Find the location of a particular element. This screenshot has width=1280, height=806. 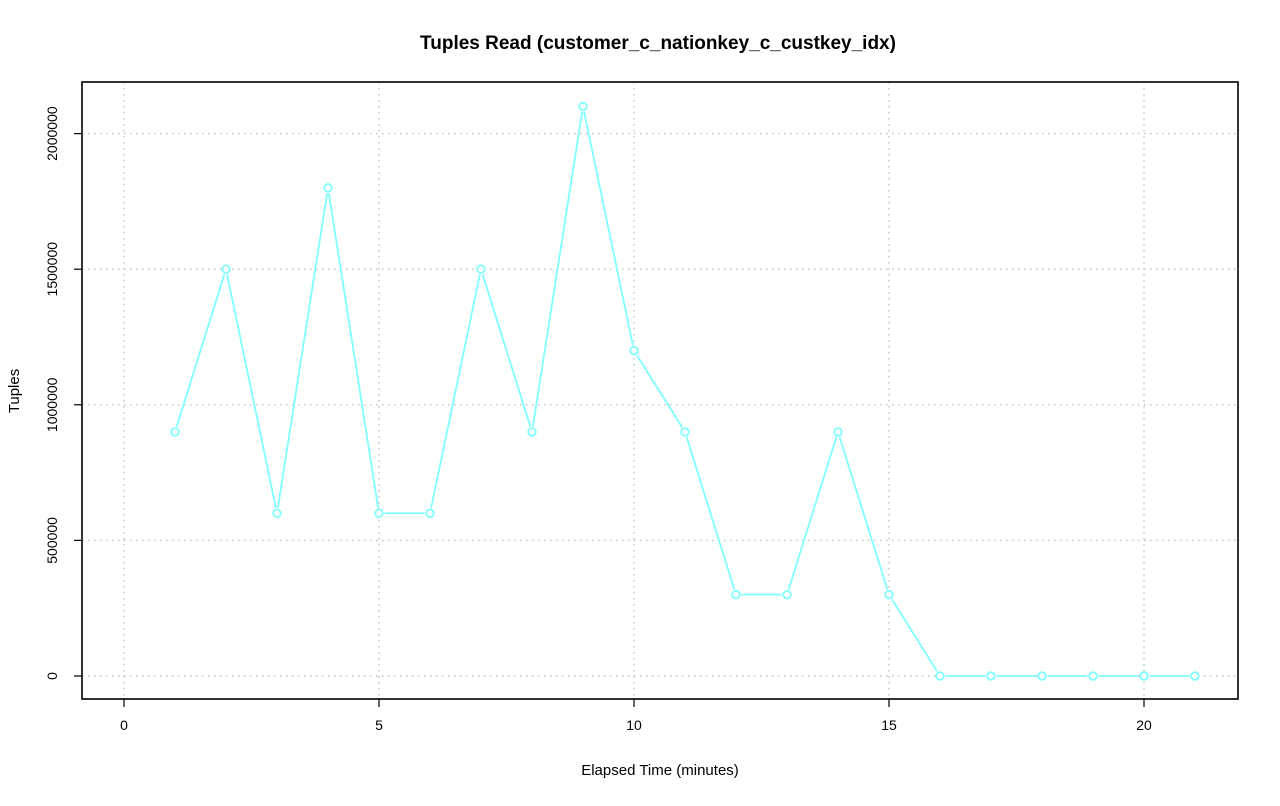

y-tick-label: 0 is located at coordinates (52, 676).